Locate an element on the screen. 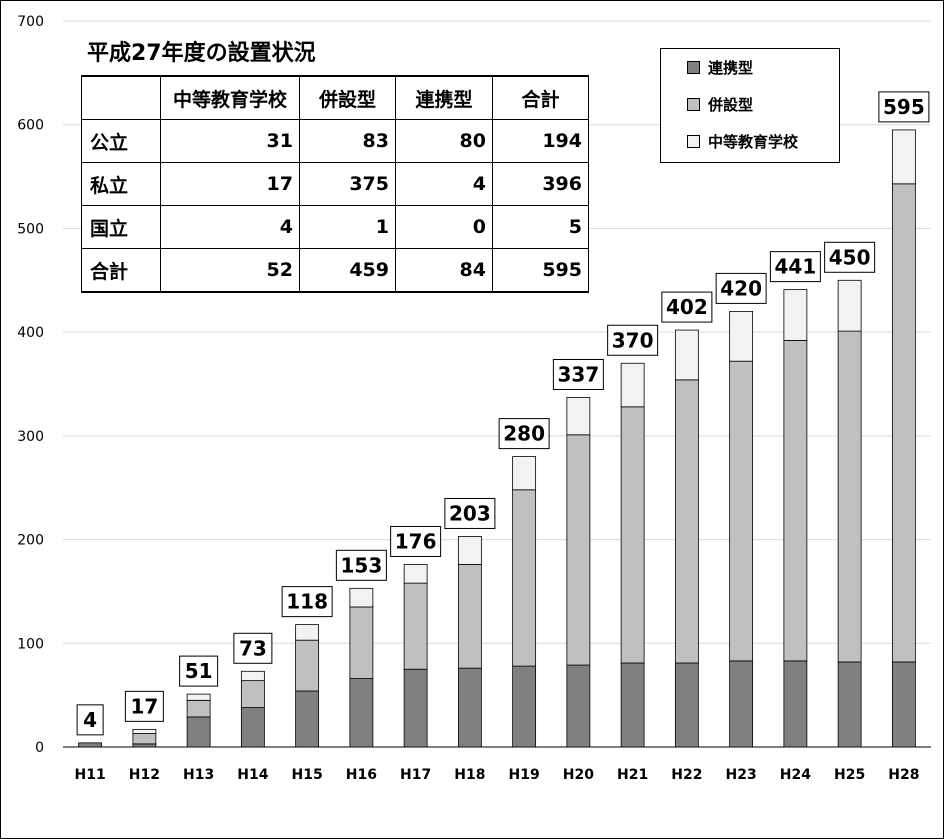  total-label: 370 is located at coordinates (633, 340).